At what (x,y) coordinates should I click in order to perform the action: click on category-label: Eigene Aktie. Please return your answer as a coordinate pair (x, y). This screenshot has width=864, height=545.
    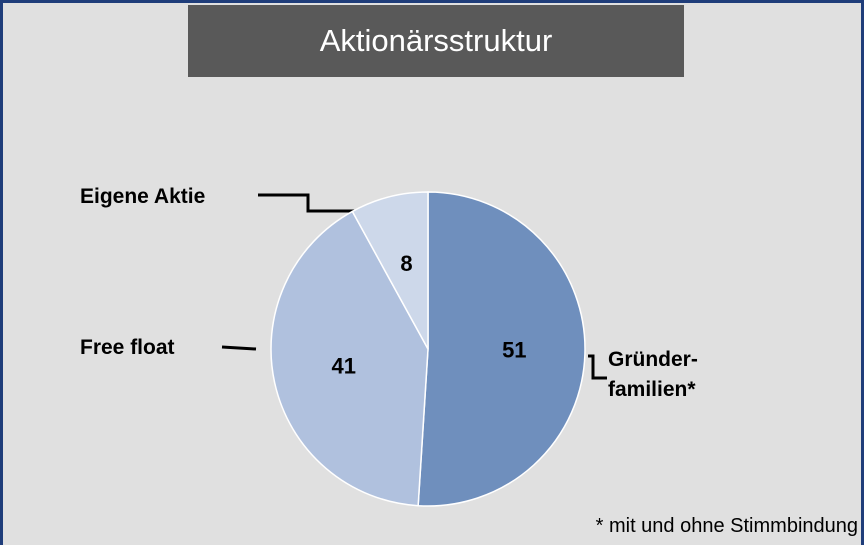
    Looking at the image, I should click on (143, 196).